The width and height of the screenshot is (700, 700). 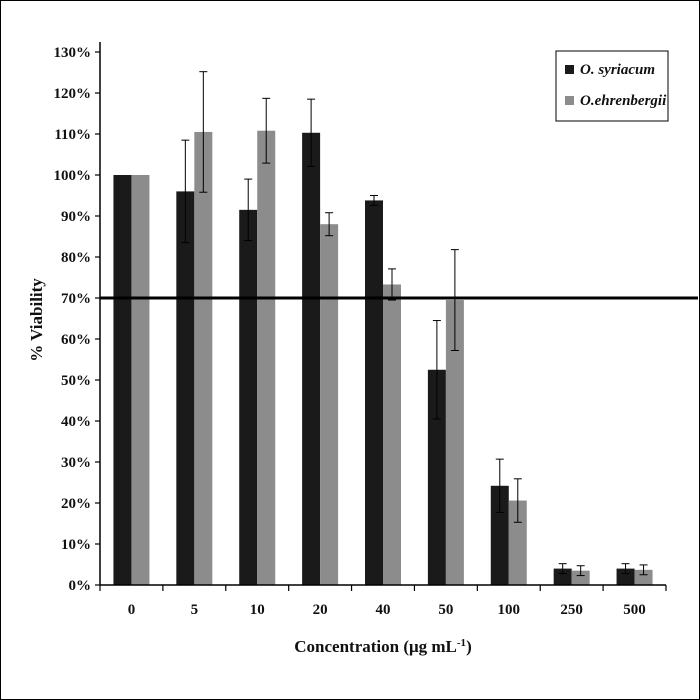 What do you see at coordinates (569, 100) in the screenshot?
I see `legend-swatch-o-ehrenbergii` at bounding box center [569, 100].